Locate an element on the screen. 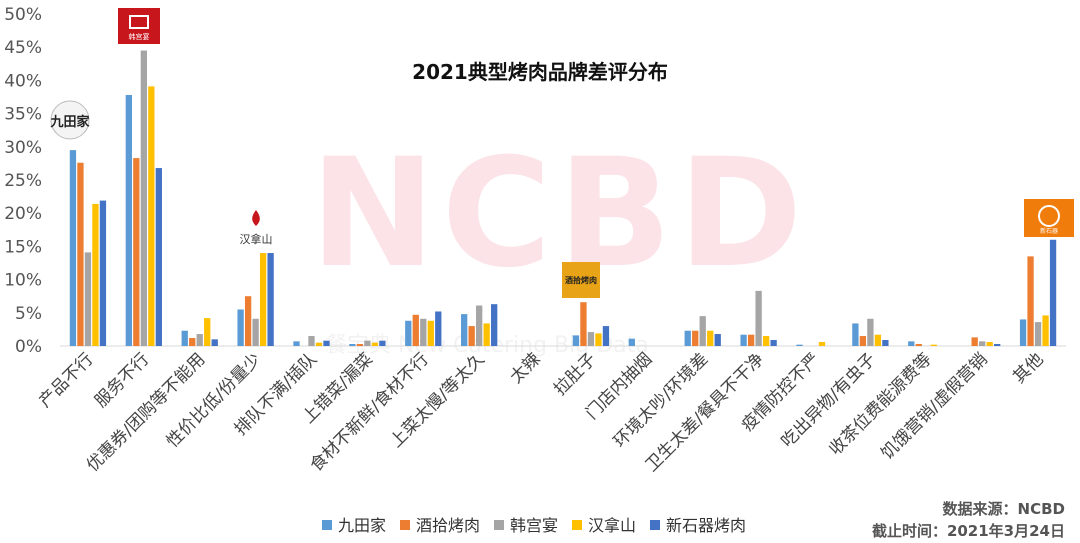  y-tick-label: 0% is located at coordinates (28, 347).